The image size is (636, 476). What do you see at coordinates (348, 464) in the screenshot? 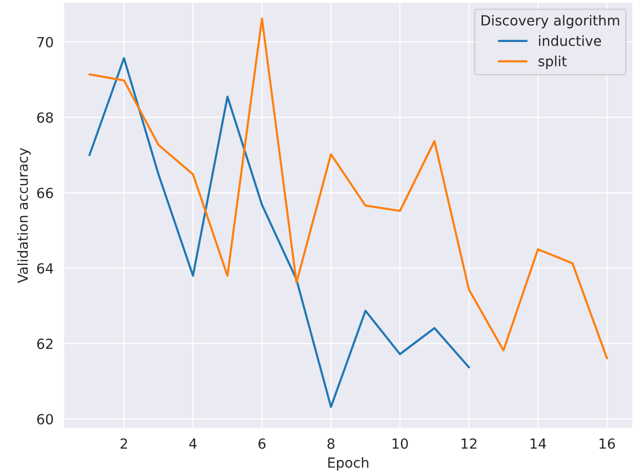
I see `x-axis-title: Epoch` at bounding box center [348, 464].